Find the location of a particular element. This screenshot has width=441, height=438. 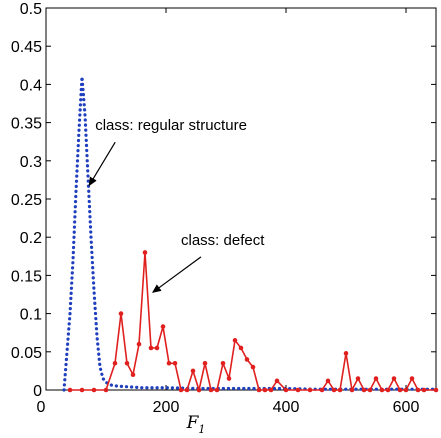

y-tick-label: 0.15 is located at coordinates (26, 276).